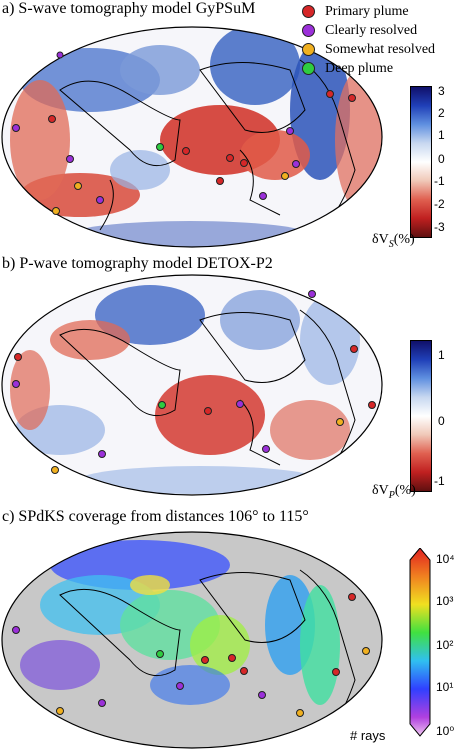  What do you see at coordinates (441, 91) in the screenshot?
I see `tick-a-3: 3` at bounding box center [441, 91].